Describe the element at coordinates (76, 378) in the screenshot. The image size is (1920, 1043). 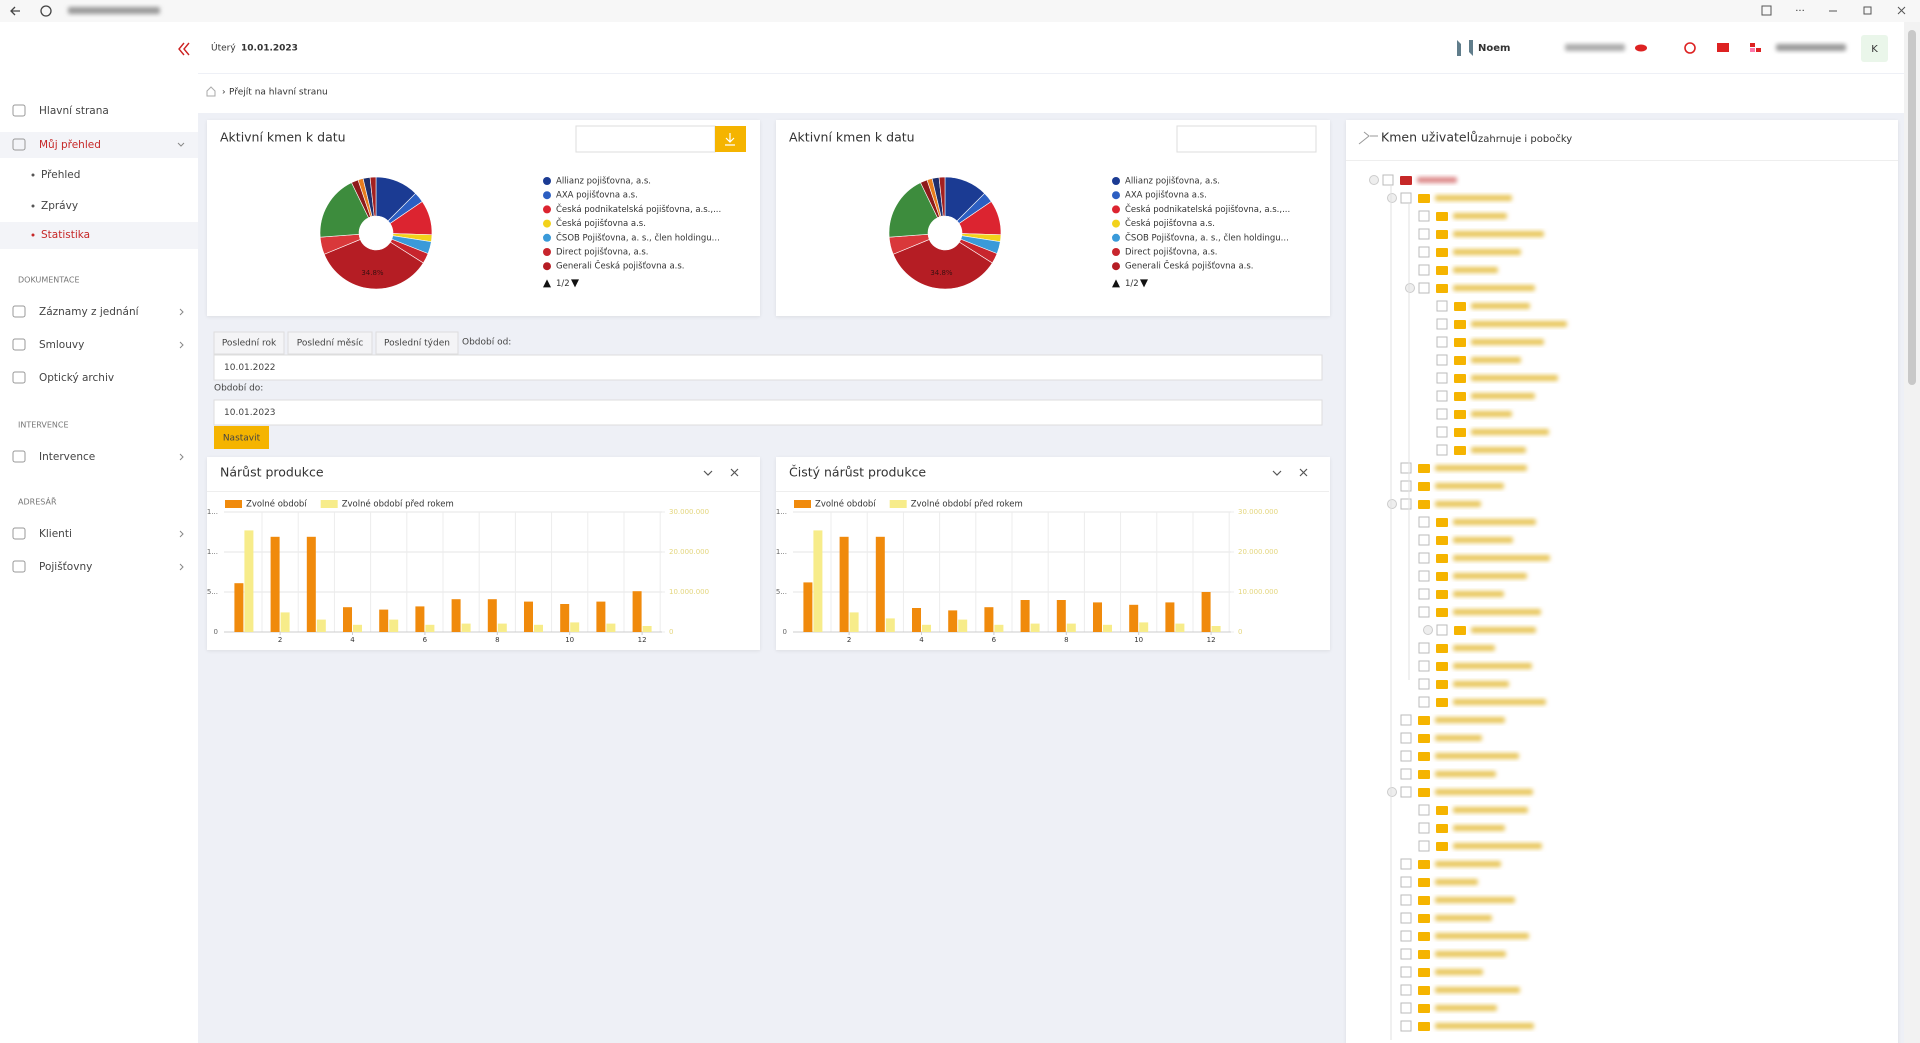
I see `menu-item: Optický archiv` at that location.